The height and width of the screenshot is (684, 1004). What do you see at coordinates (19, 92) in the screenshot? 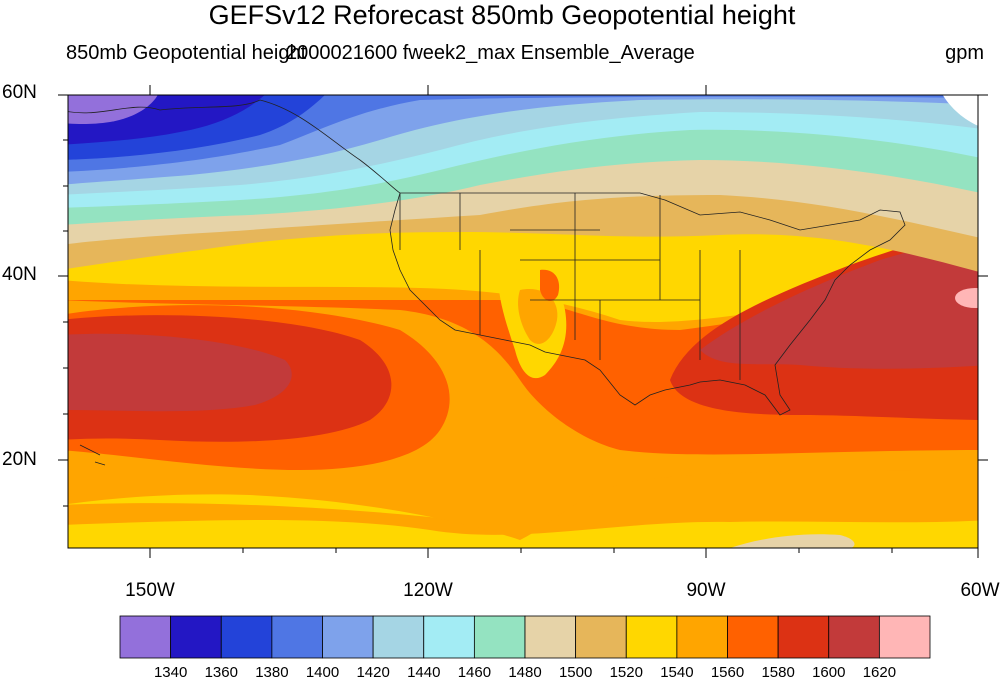
I see `lat-label-60n: 60N` at bounding box center [19, 92].